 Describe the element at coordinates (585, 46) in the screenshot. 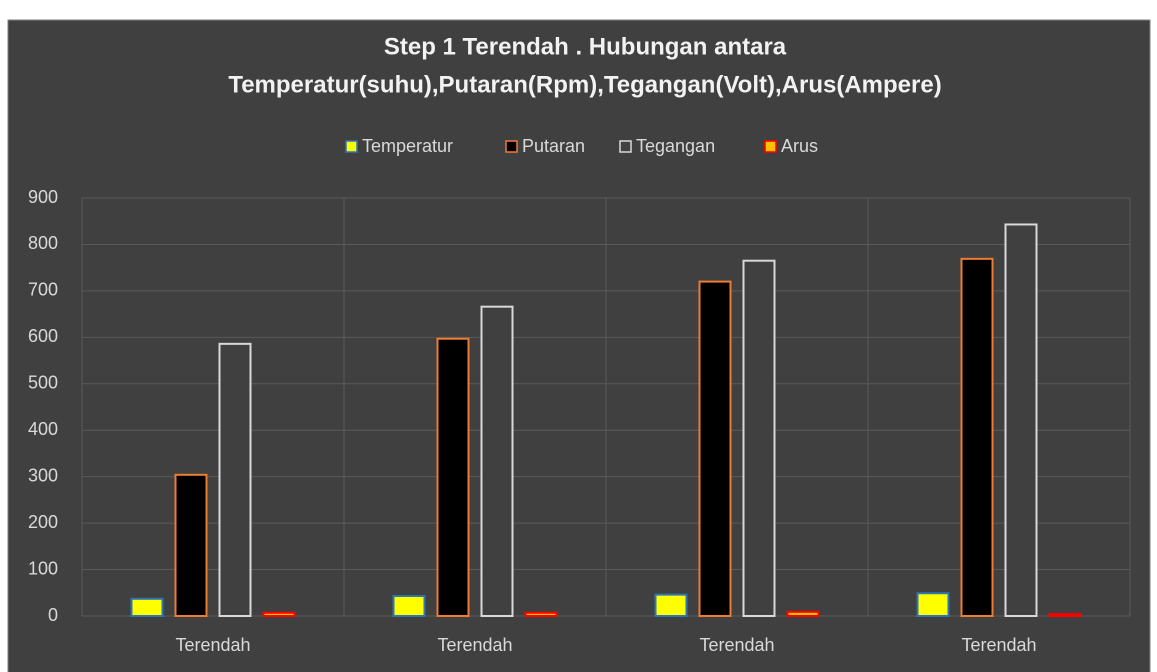

I see `chart-title: Step 1 Terendah . Hubungan antara` at that location.